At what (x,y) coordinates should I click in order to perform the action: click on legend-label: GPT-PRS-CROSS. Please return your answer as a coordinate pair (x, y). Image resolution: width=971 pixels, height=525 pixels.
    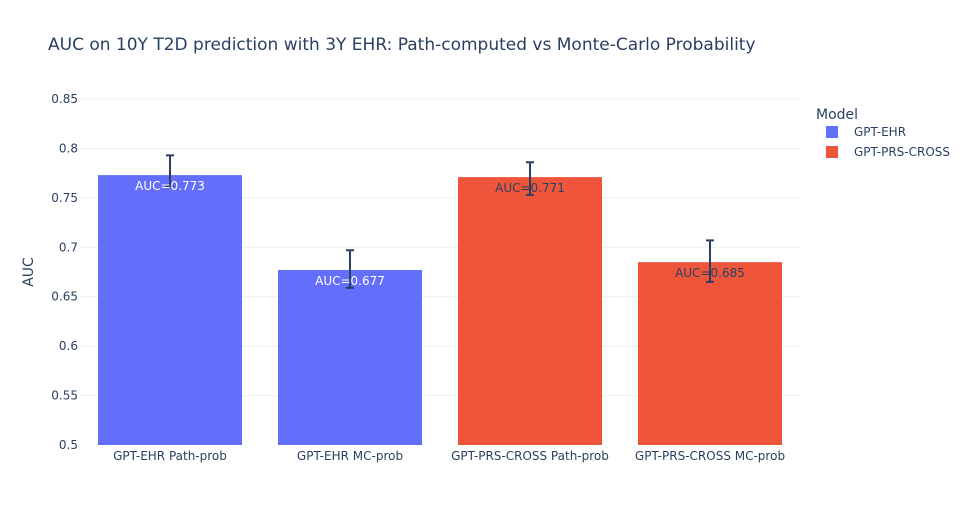
    Looking at the image, I should click on (902, 152).